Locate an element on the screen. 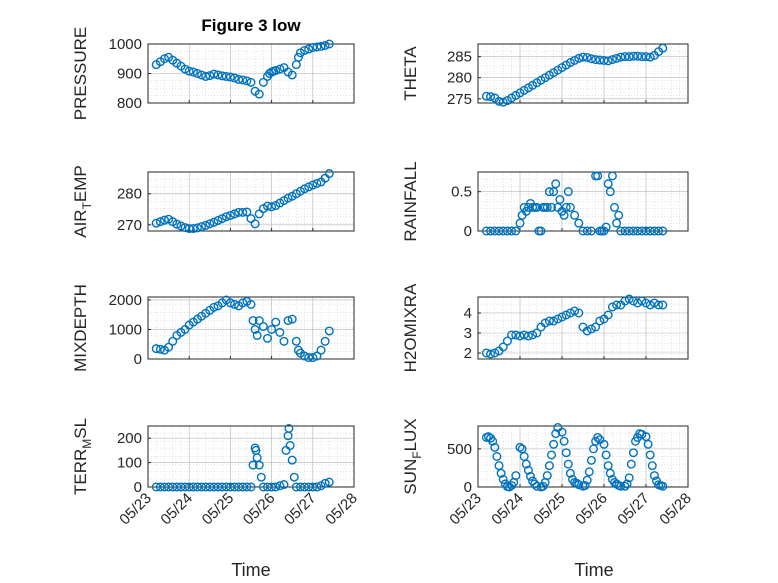 The height and width of the screenshot is (583, 778). y-tick-label: 100 is located at coordinates (129, 463).